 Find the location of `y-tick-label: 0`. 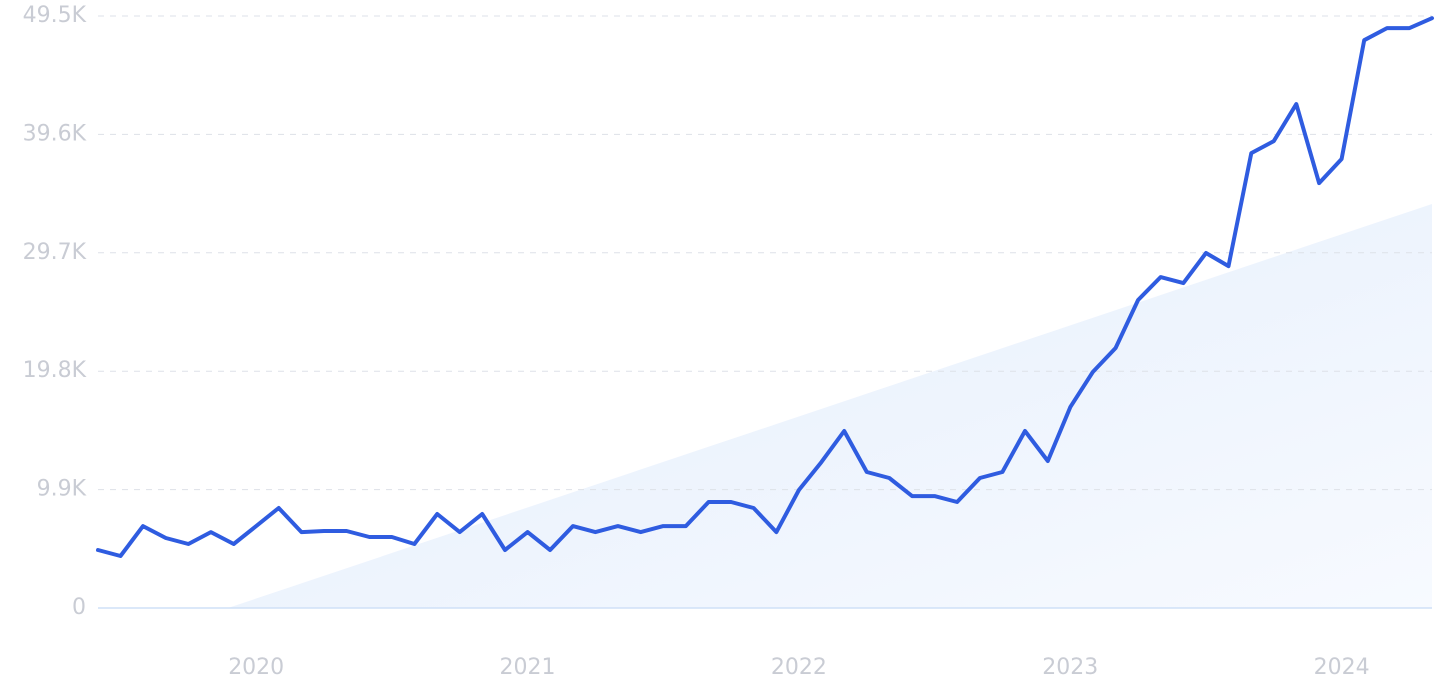

y-tick-label: 0 is located at coordinates (79, 607).